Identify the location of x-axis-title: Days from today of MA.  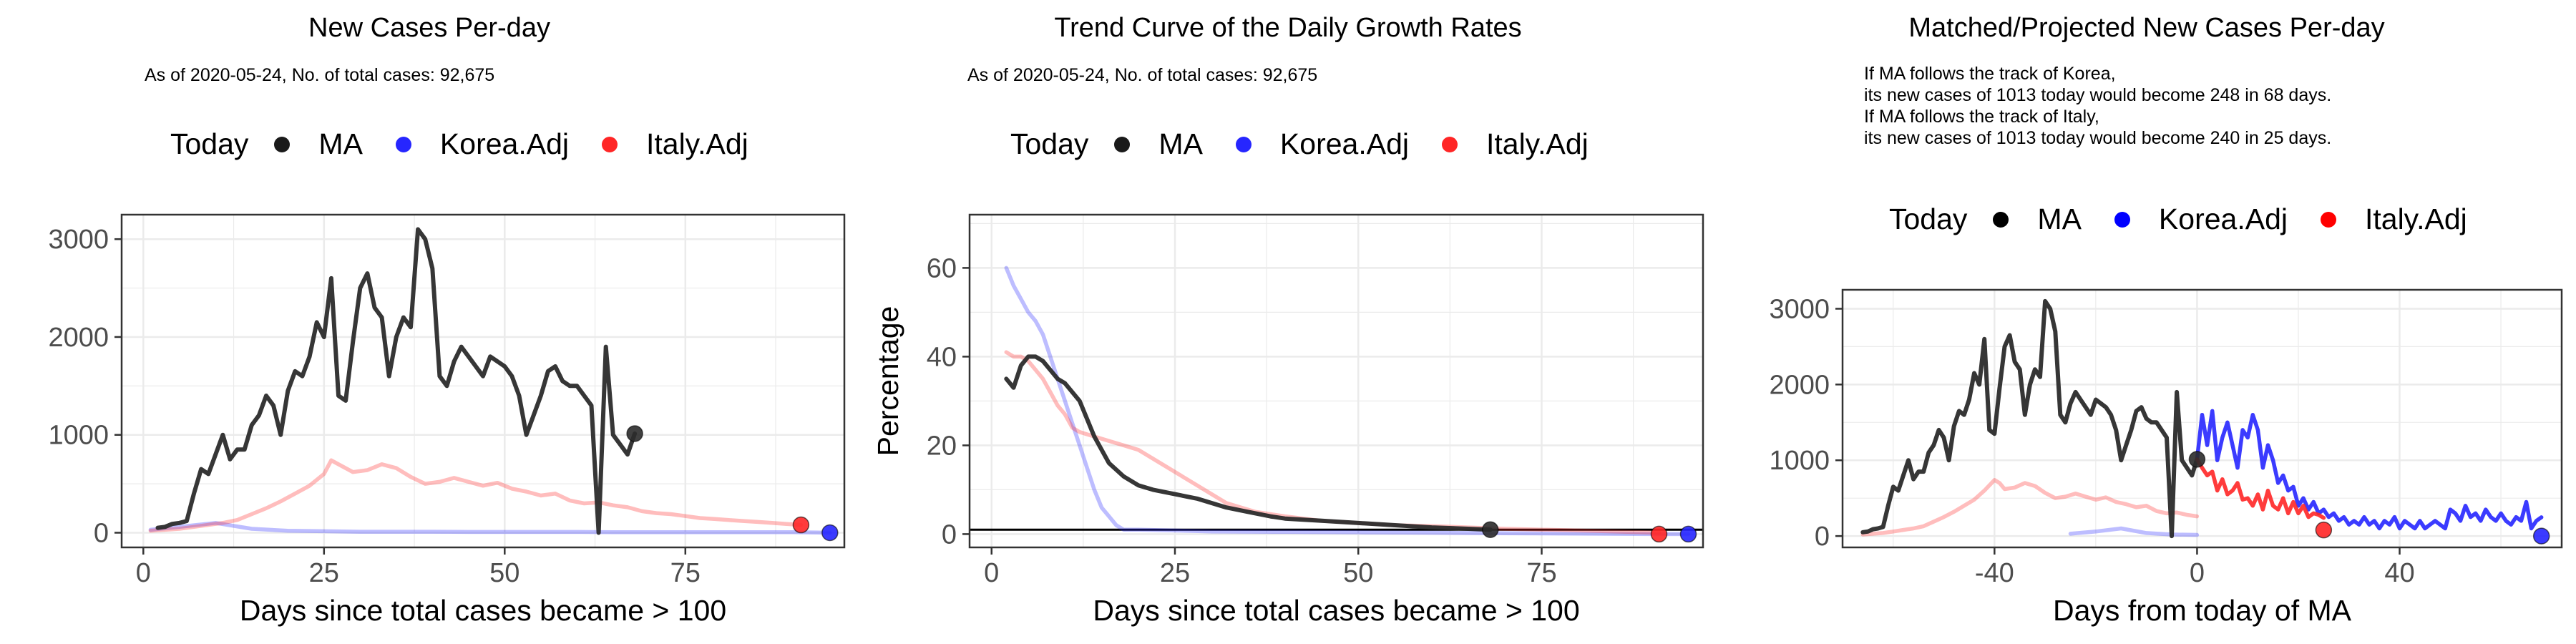
(2202, 610).